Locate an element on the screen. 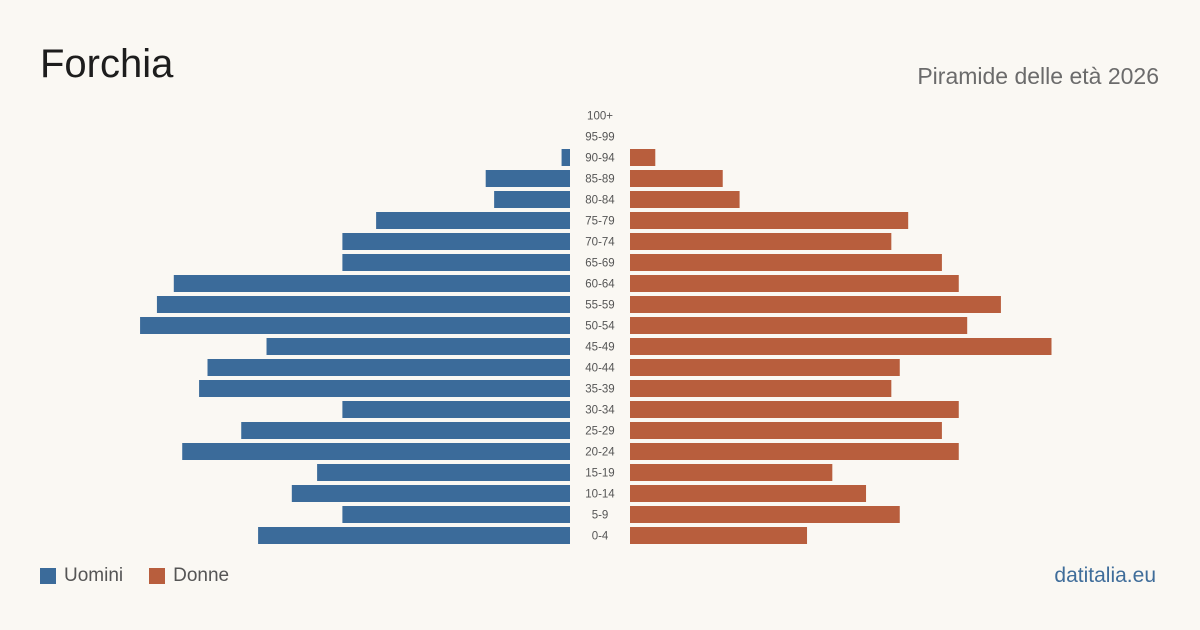  chart-subtitle: Piramide delle età 2026 is located at coordinates (1038, 76).